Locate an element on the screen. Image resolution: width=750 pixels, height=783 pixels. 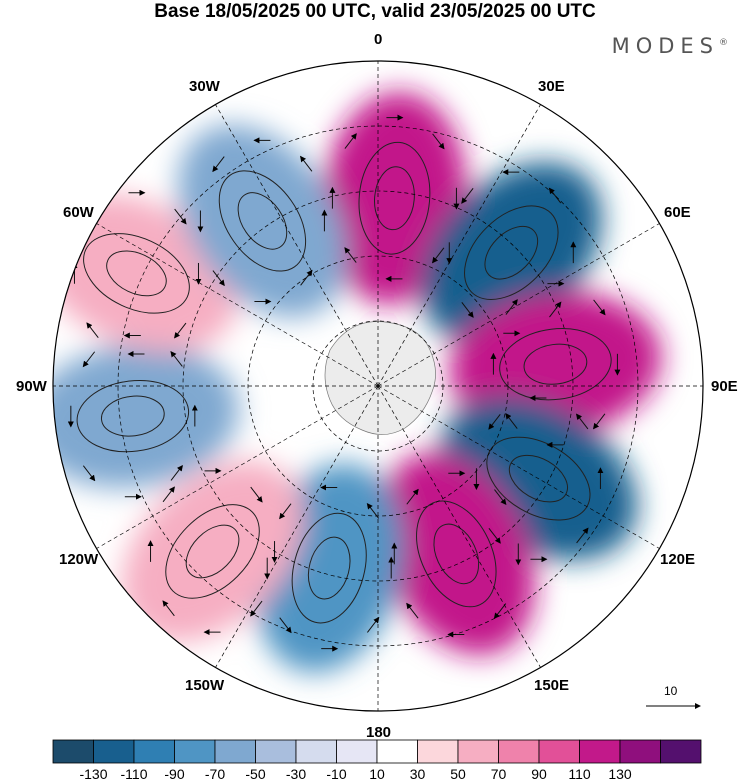
colorbar-tick-label: -90 is located at coordinates (174, 774).